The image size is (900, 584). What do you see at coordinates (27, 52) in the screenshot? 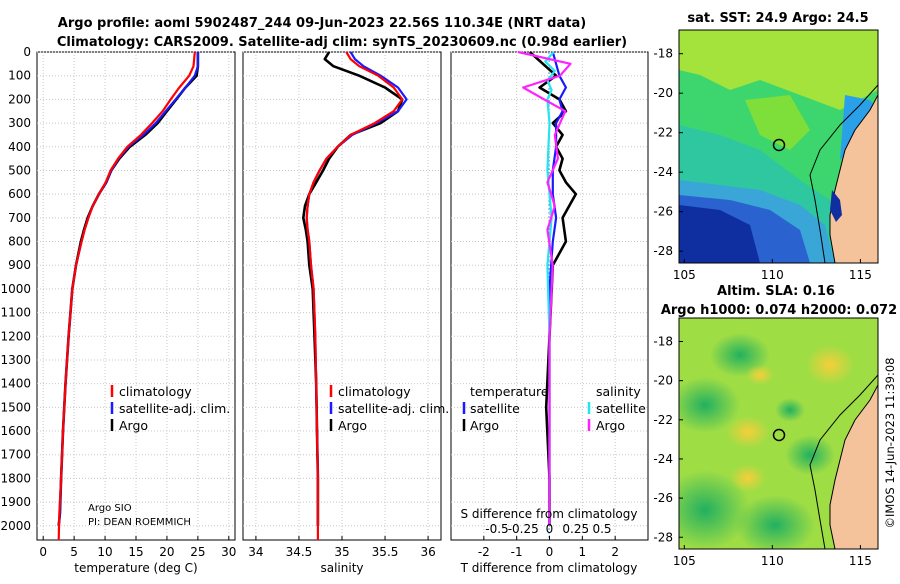
I see `y-tick-label: 0` at bounding box center [27, 52].